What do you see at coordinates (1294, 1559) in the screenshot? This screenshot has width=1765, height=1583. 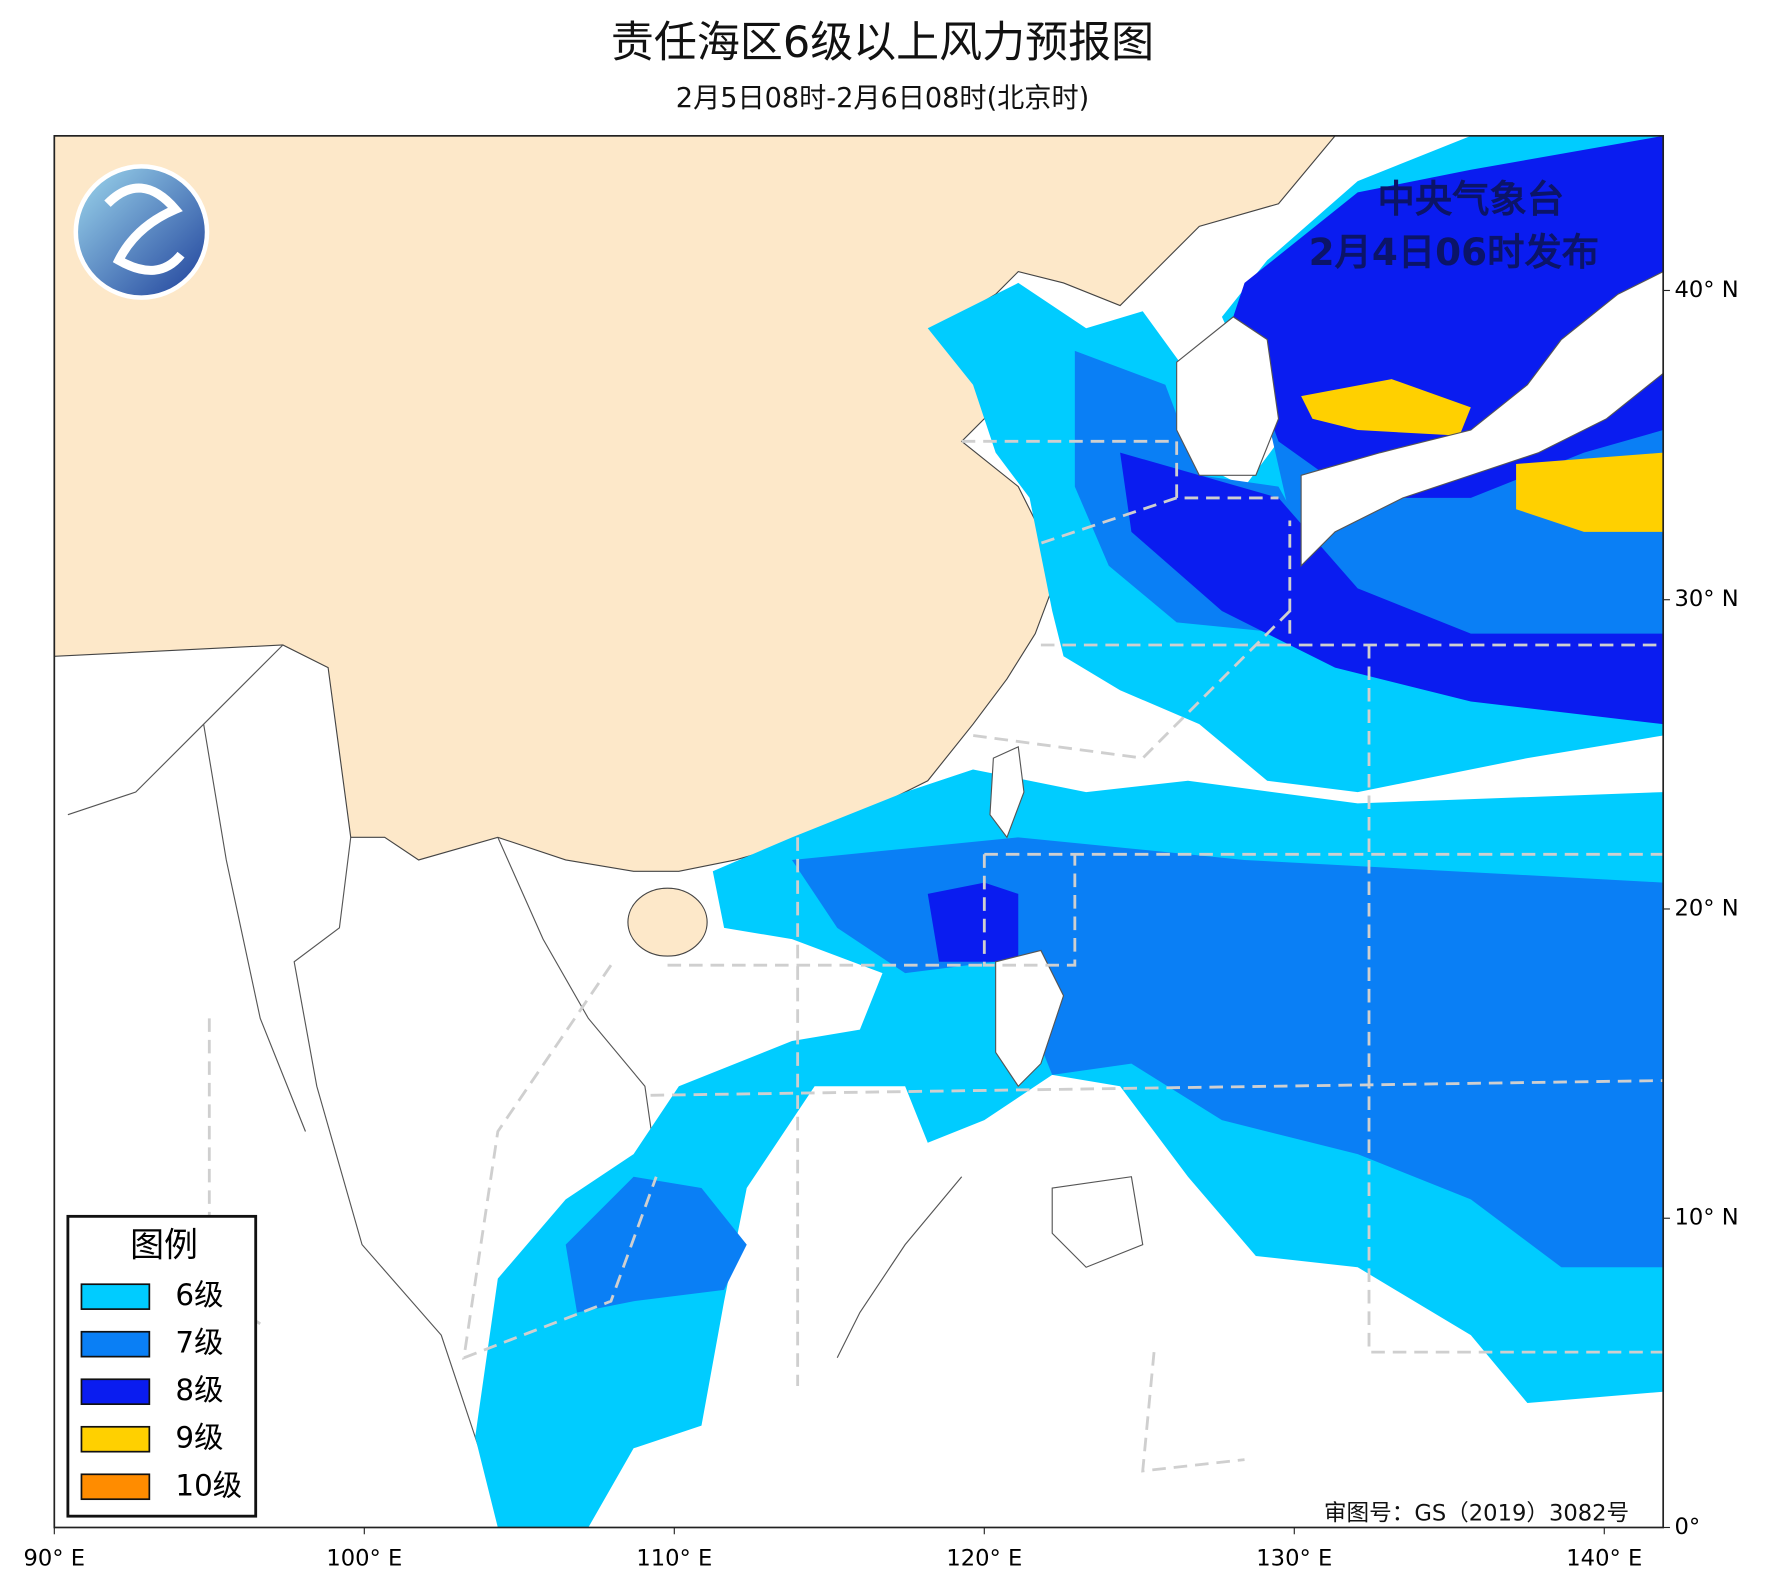 I see `x-tick-label: 130° E` at bounding box center [1294, 1559].